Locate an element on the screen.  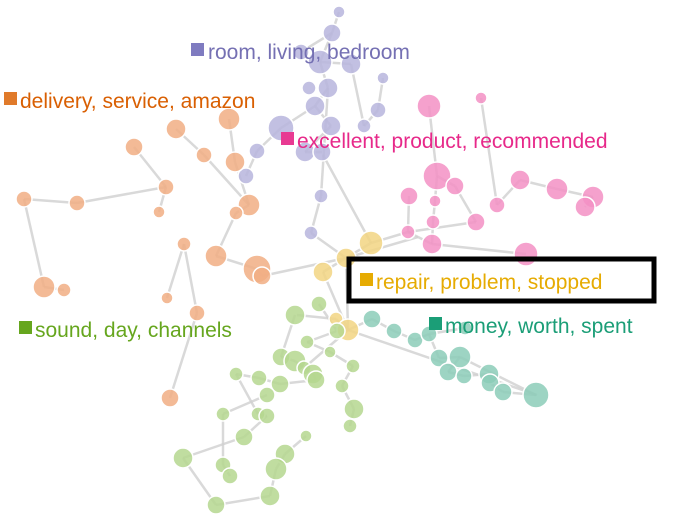
legend-item-delivery: delivery, service, amazon is located at coordinates (129, 101).